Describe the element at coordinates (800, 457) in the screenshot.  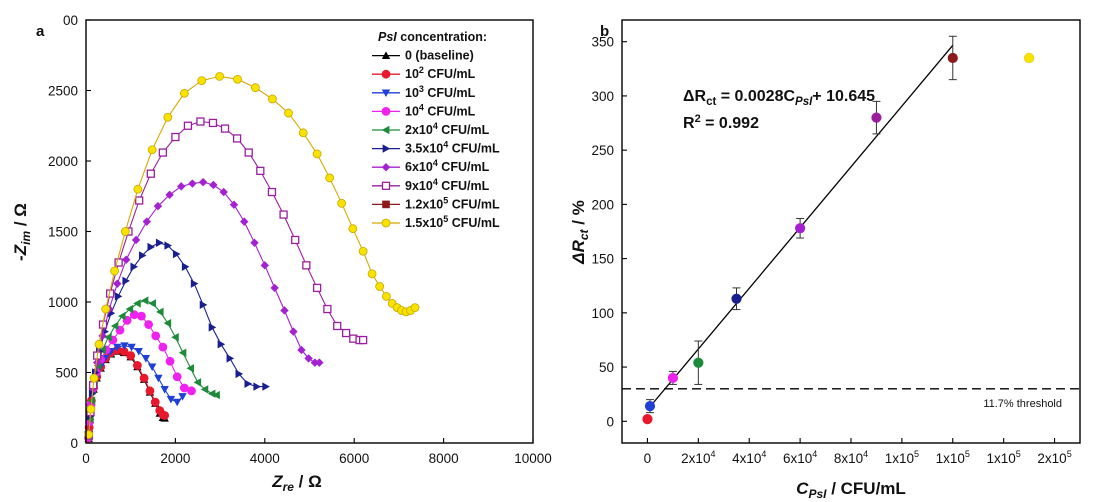
I see `panel-b-x-tick-label: 6x10⁴` at that location.